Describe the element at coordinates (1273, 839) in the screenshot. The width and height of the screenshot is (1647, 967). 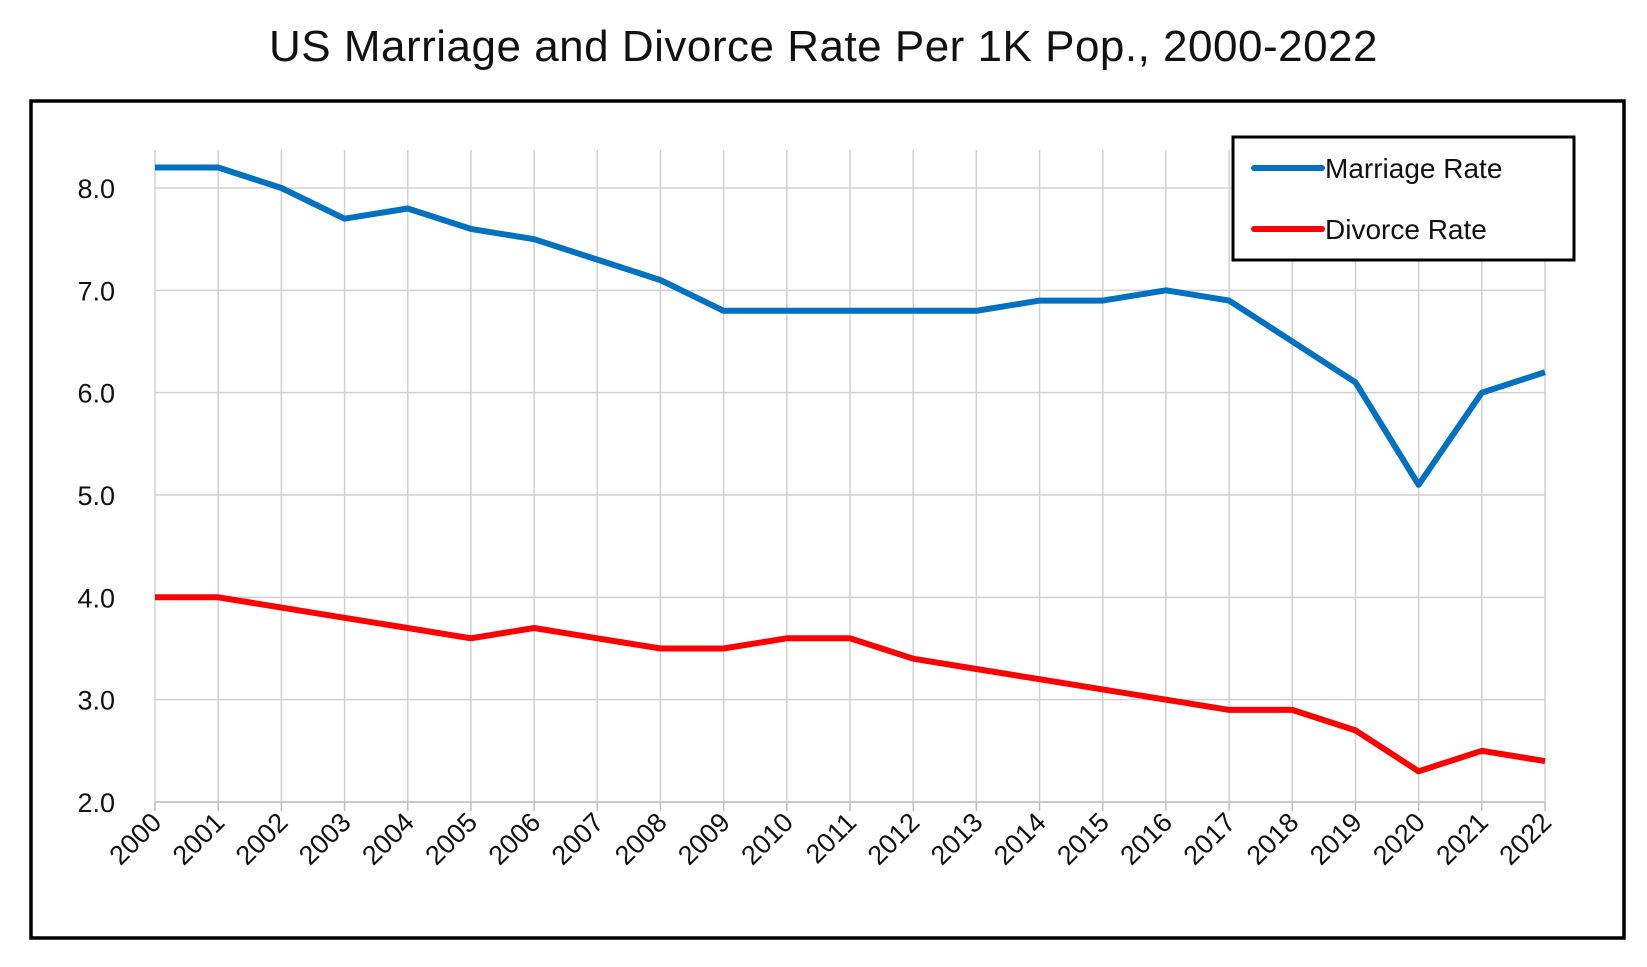
I see `x-tick-label: 2018` at that location.